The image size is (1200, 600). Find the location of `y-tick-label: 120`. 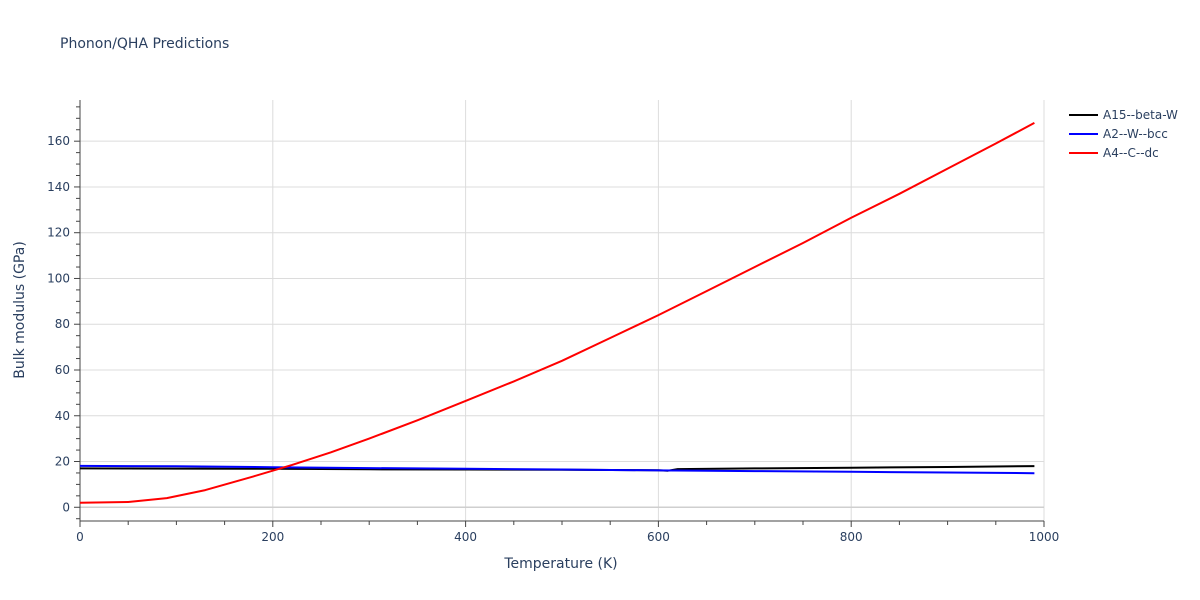

y-tick-label: 120 is located at coordinates (58, 233).